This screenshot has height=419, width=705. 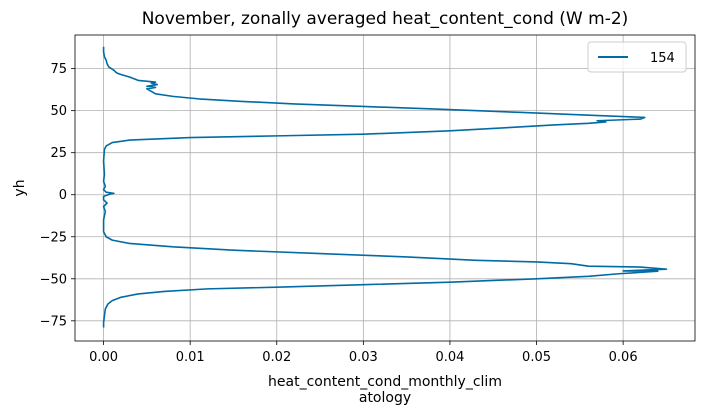 I want to click on y-tick-label: 50, so click(x=58, y=111).